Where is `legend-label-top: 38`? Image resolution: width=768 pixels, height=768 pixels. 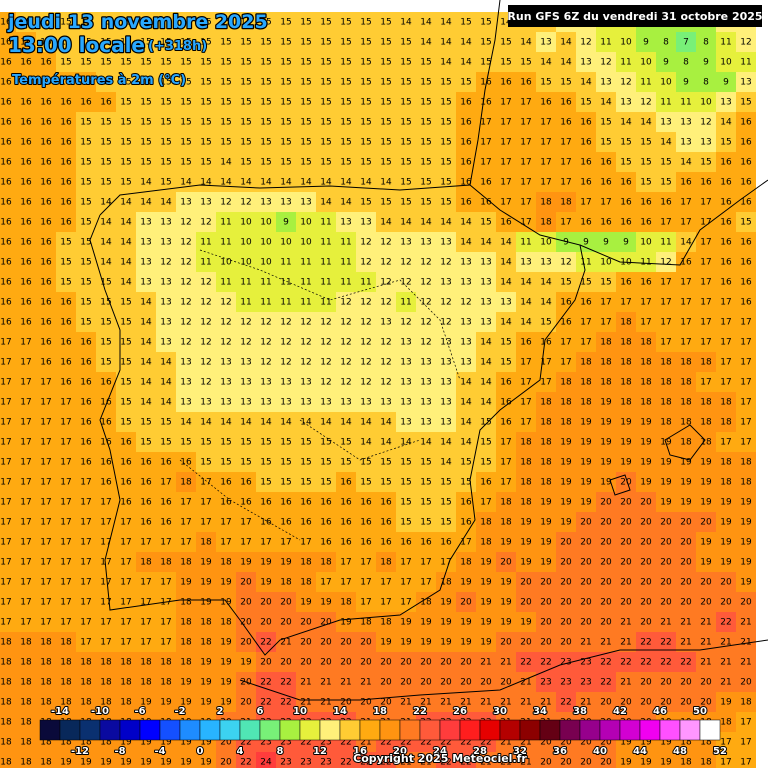 legend-label-top: 38 is located at coordinates (580, 711).